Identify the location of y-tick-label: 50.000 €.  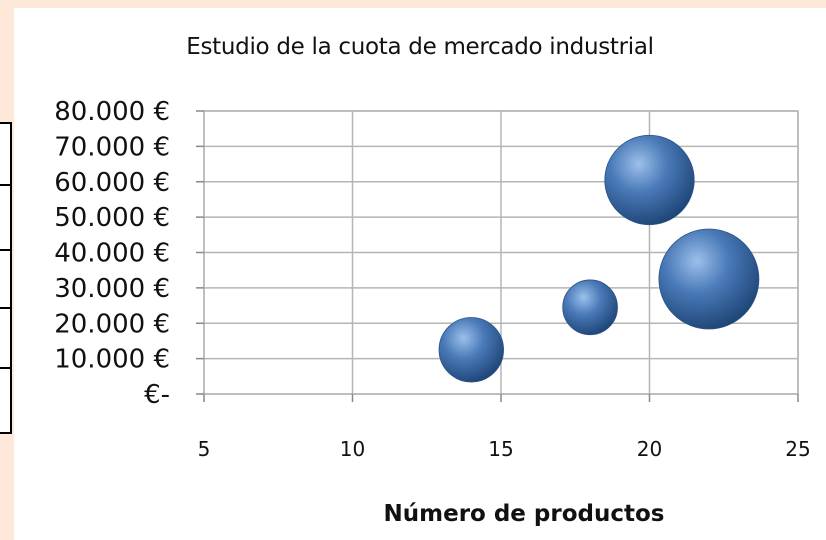
(112, 218).